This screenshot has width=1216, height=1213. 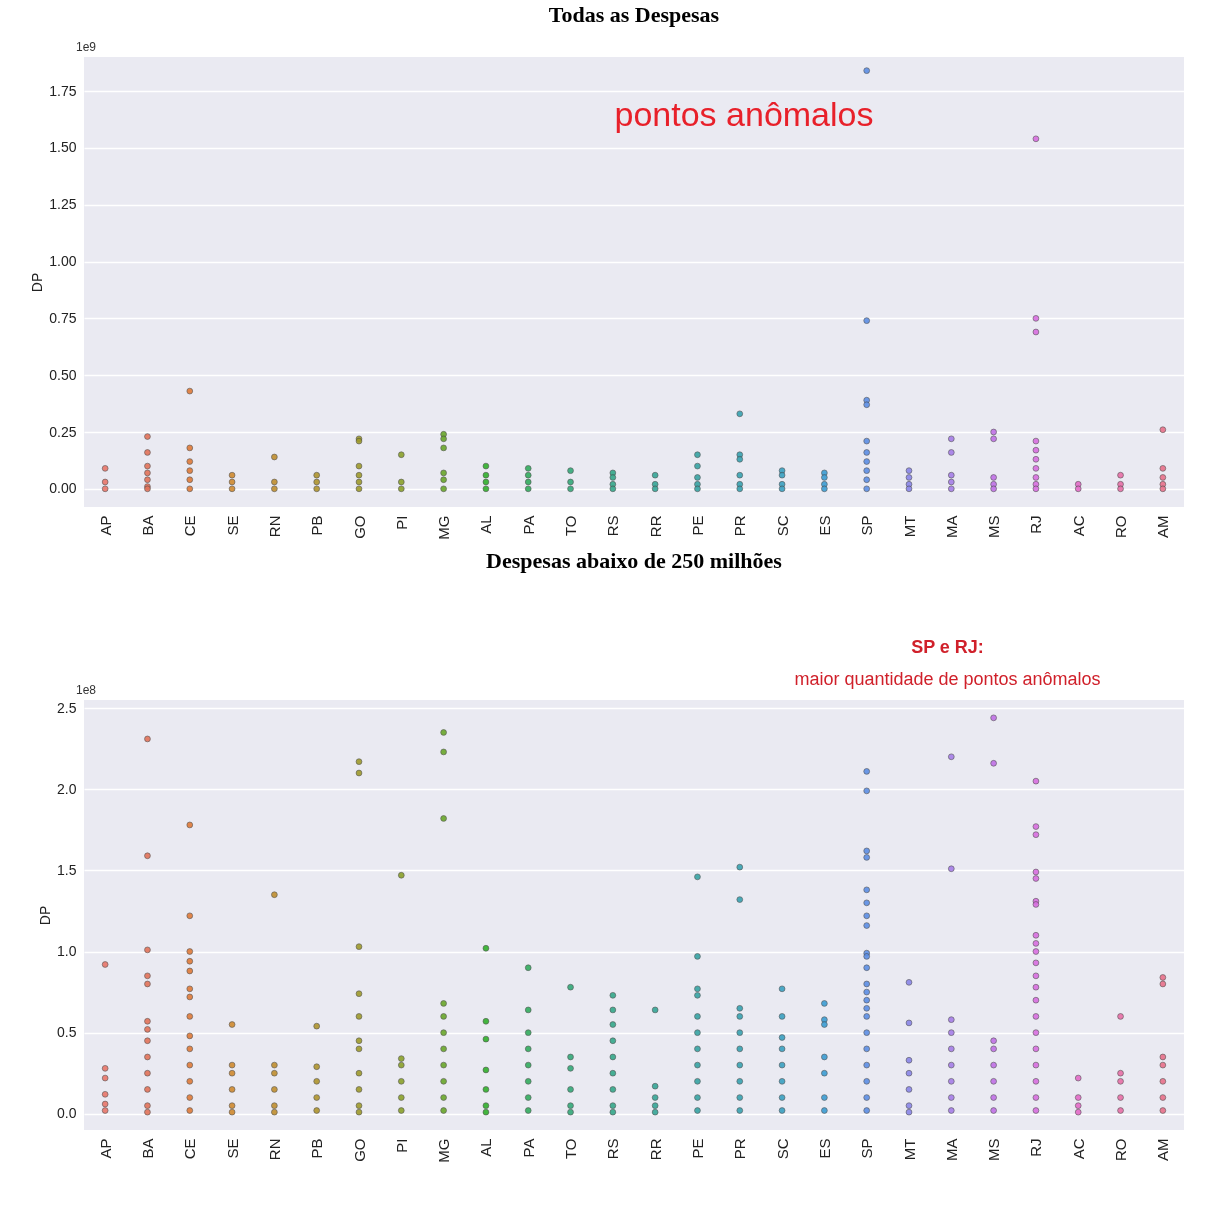 I want to click on text: SP e RJ:, so click(x=947, y=647).